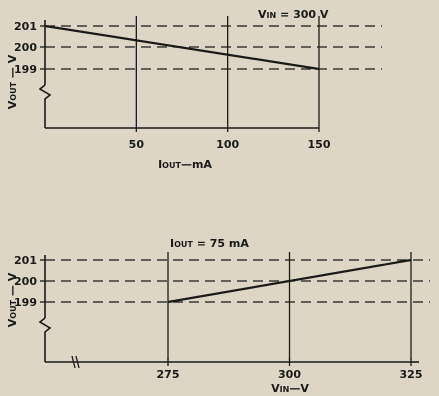 This screenshot has width=439, height=396. What do you see at coordinates (75, 362) in the screenshot?
I see `x-axis-break` at bounding box center [75, 362].